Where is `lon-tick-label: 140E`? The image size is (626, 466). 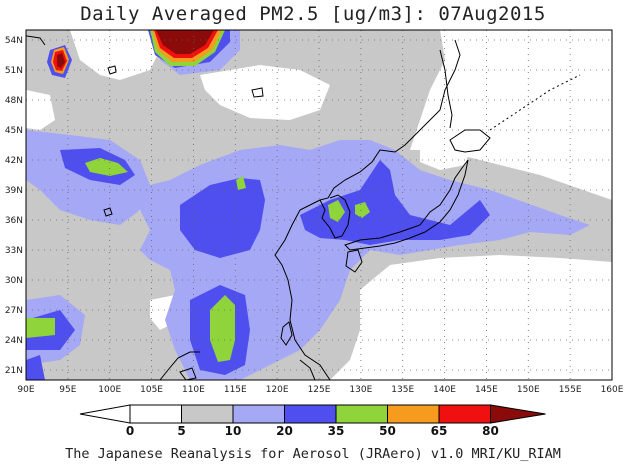 lon-tick-label: 140E is located at coordinates (444, 390).